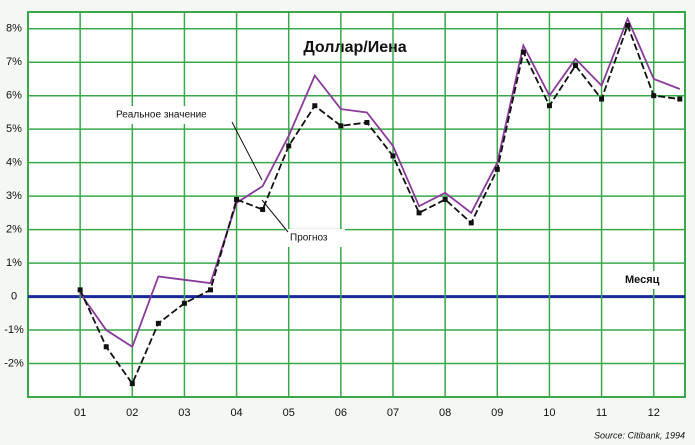 This screenshot has height=445, width=695. Describe the element at coordinates (639, 435) in the screenshot. I see `source: Source: Citibank, 1994` at that location.